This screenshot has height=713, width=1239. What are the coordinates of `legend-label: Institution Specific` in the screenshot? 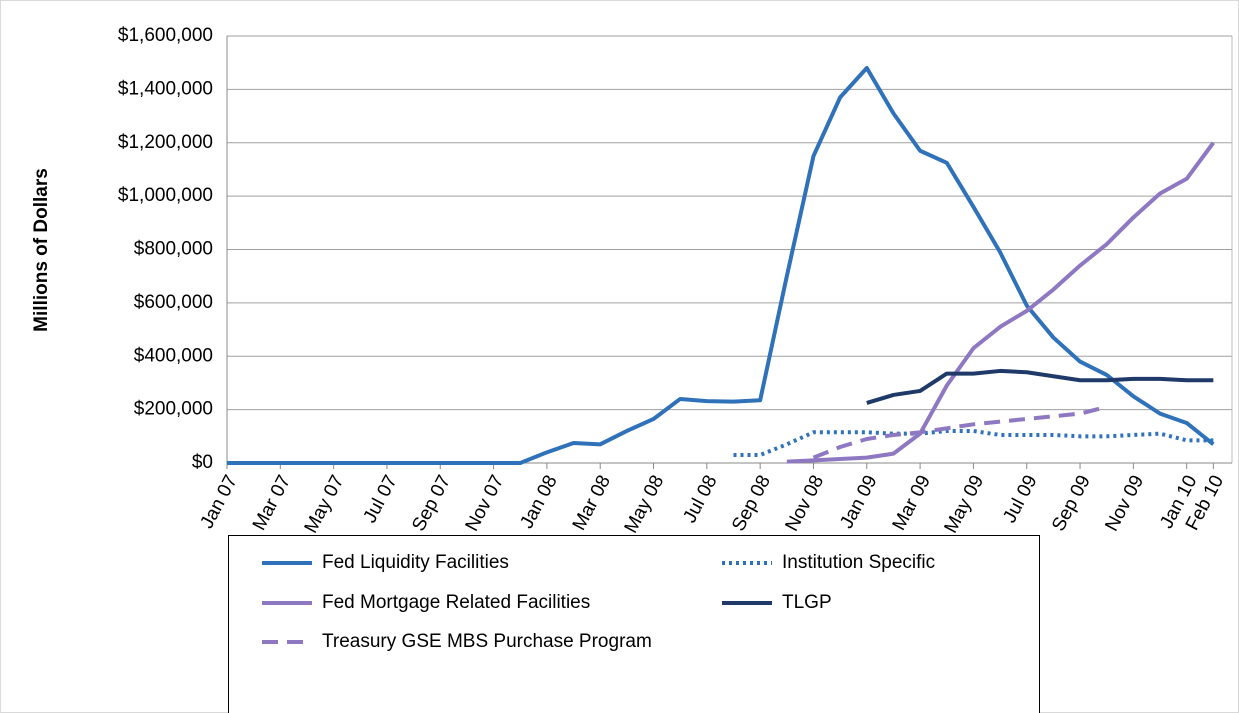 It's located at (858, 562).